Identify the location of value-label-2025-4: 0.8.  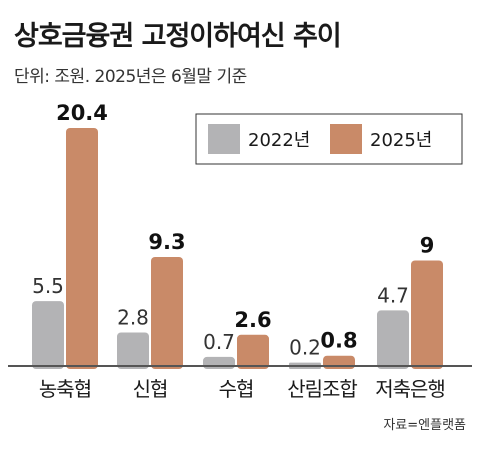
(338, 341).